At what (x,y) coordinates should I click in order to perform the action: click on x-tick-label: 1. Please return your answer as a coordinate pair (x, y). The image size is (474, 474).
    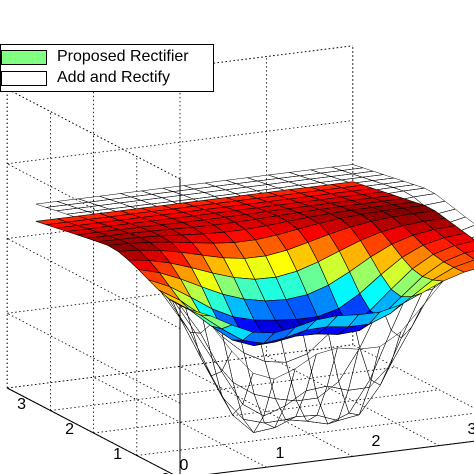
    Looking at the image, I should click on (280, 453).